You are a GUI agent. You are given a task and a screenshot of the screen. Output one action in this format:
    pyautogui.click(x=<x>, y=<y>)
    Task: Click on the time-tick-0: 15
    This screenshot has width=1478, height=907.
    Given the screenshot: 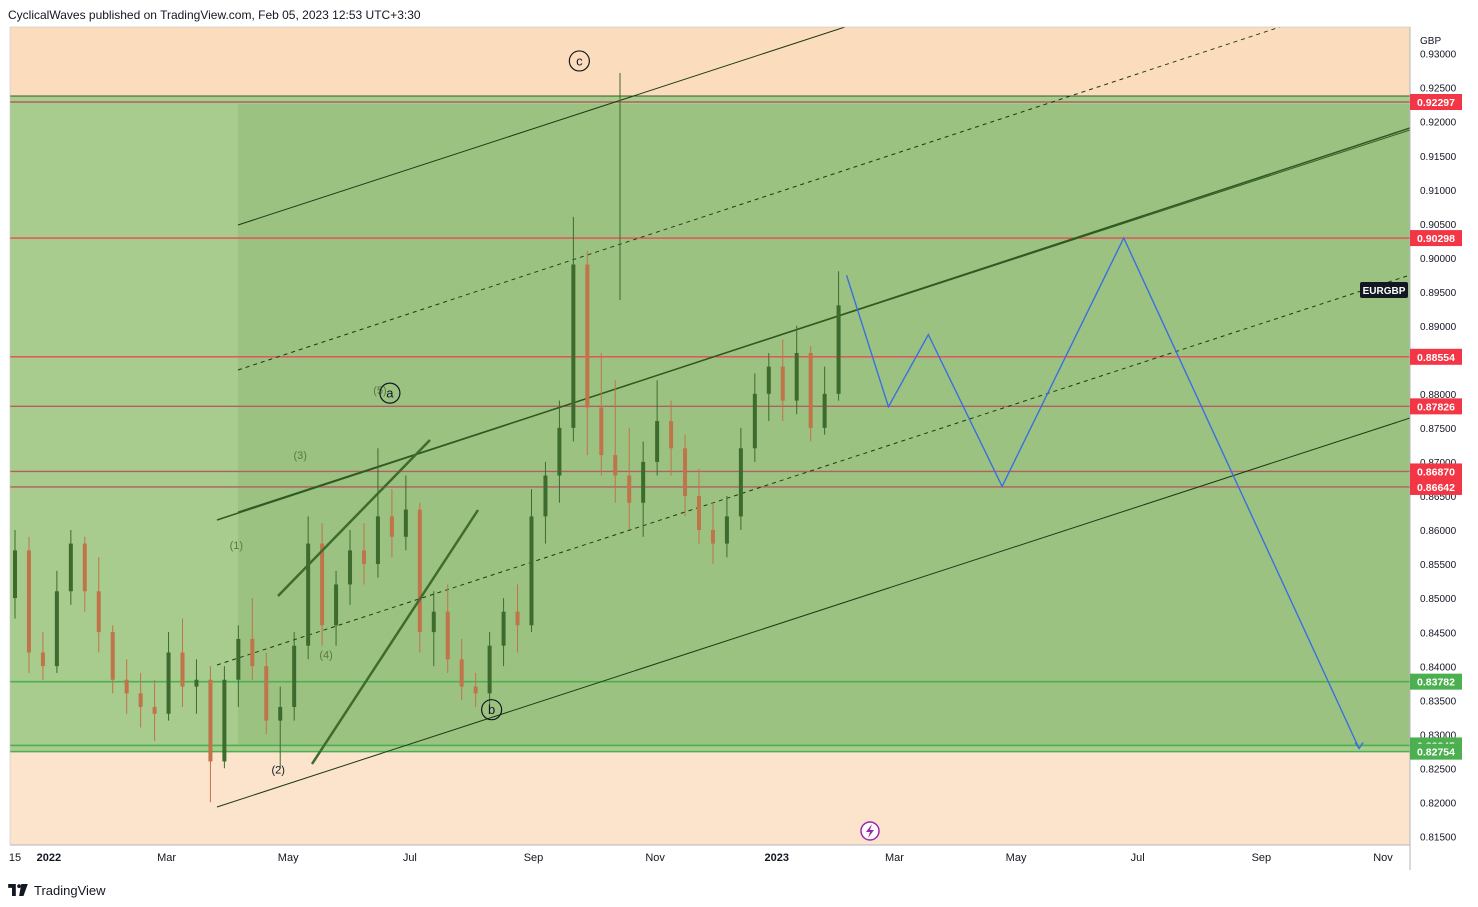 What is the action you would take?
    pyautogui.click(x=15, y=858)
    